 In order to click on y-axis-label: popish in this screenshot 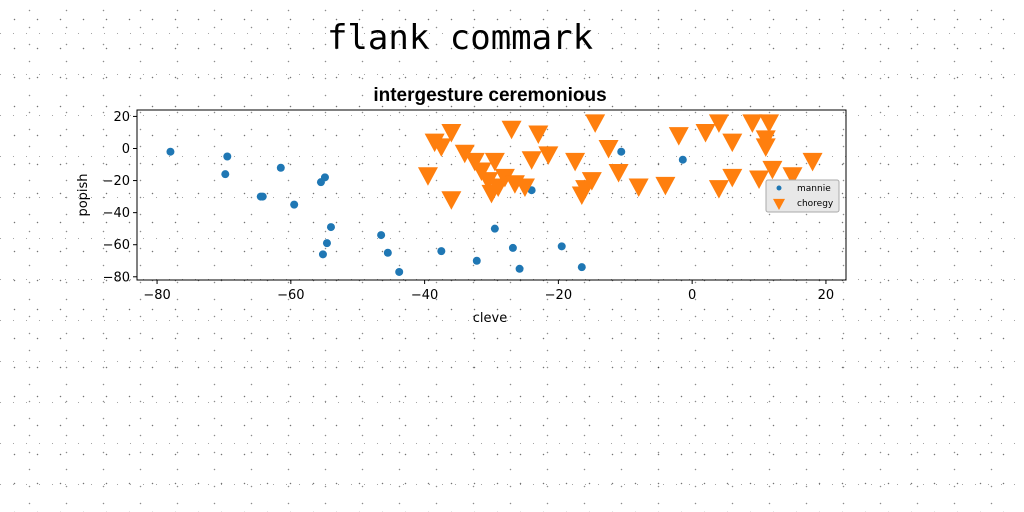, I will do `click(83, 194)`.